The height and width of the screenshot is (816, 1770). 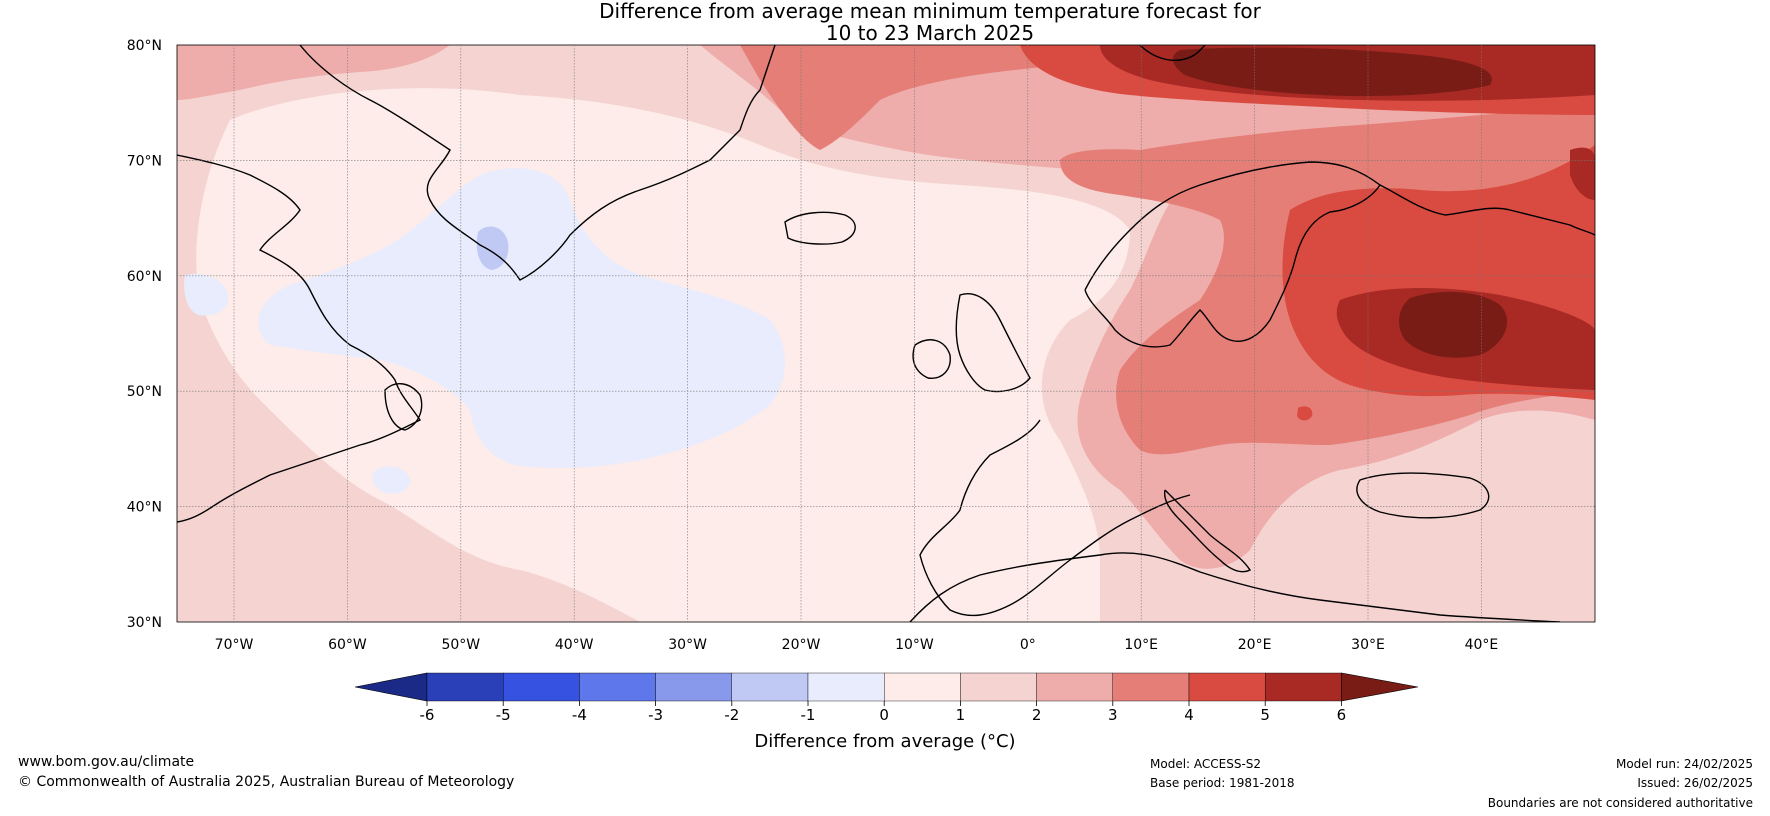 What do you see at coordinates (503, 715) in the screenshot?
I see `colorbar-tick-label: -5` at bounding box center [503, 715].